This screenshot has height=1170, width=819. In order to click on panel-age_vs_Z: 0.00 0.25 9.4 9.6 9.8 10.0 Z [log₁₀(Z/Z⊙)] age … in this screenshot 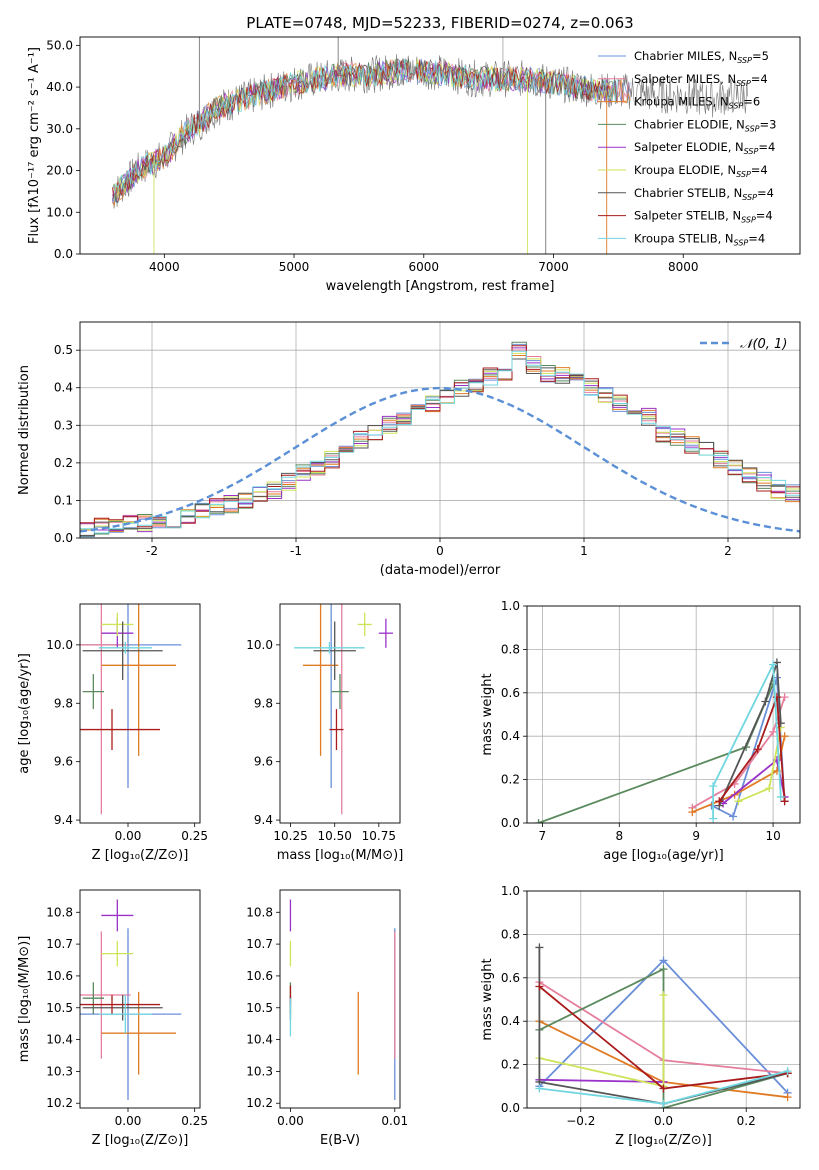, I will do `click(112, 733)`.